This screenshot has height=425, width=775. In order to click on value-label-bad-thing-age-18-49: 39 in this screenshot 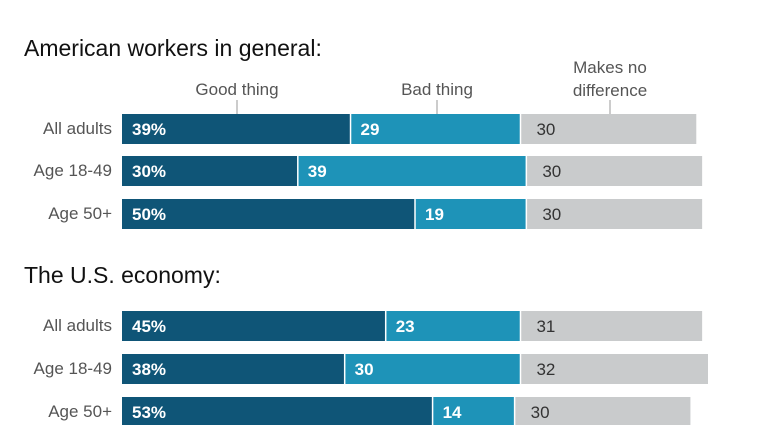, I will do `click(317, 171)`.